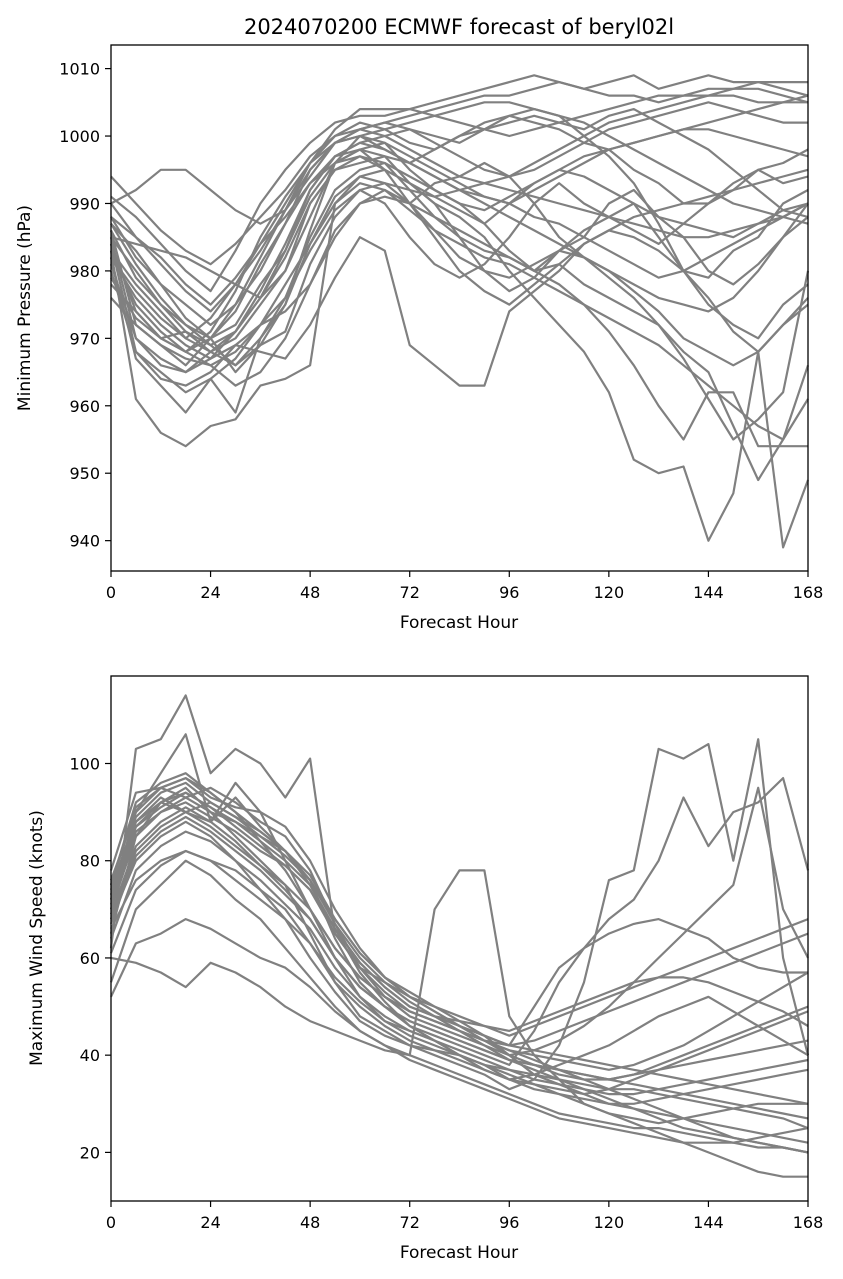  I want to click on wind-y-tick-label: 60, so click(90, 958).